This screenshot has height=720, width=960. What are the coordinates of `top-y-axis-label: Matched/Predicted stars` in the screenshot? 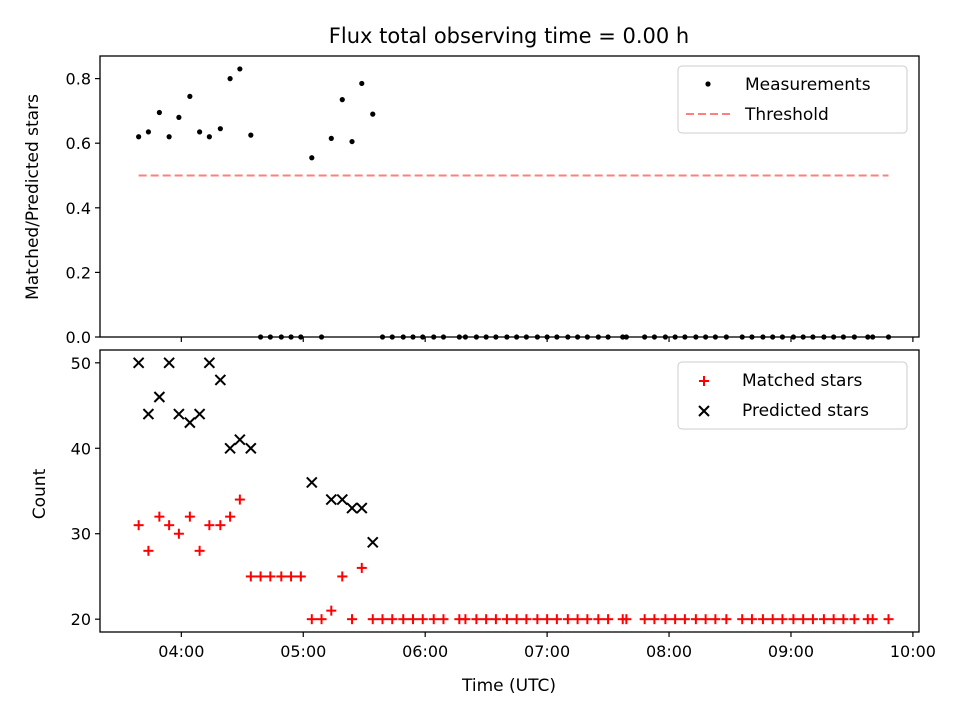 It's located at (33, 197).